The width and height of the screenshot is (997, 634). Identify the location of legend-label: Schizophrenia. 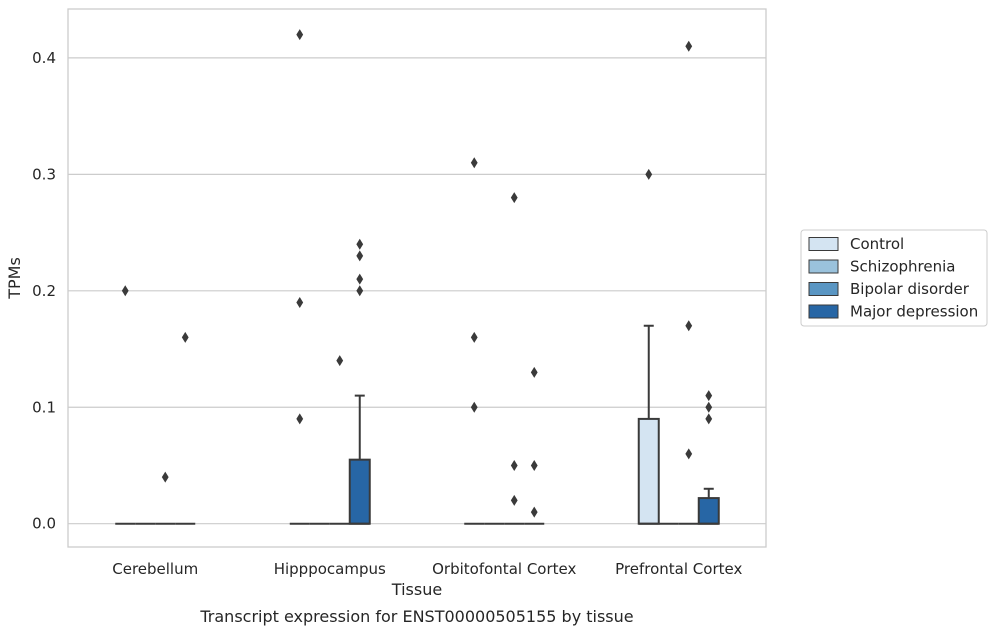
(902, 267).